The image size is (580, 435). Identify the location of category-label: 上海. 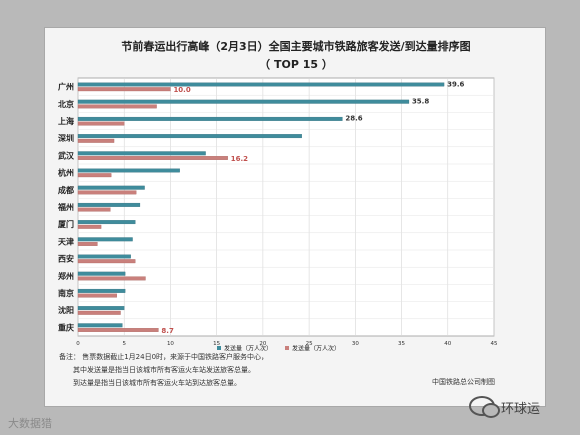
(66, 121).